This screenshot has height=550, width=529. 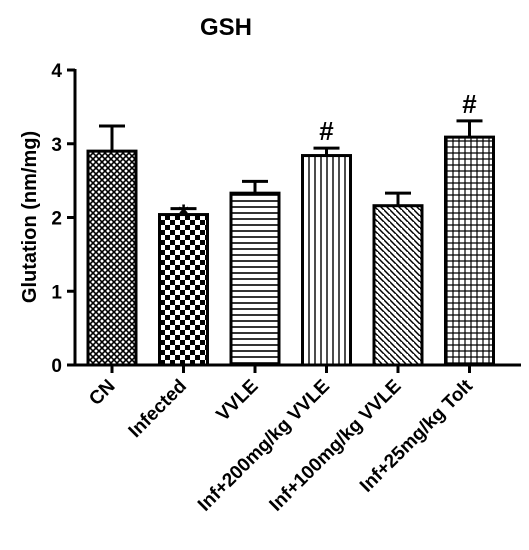 What do you see at coordinates (30, 217) in the screenshot?
I see `y-axis-label: Glutation (nm/mg)` at bounding box center [30, 217].